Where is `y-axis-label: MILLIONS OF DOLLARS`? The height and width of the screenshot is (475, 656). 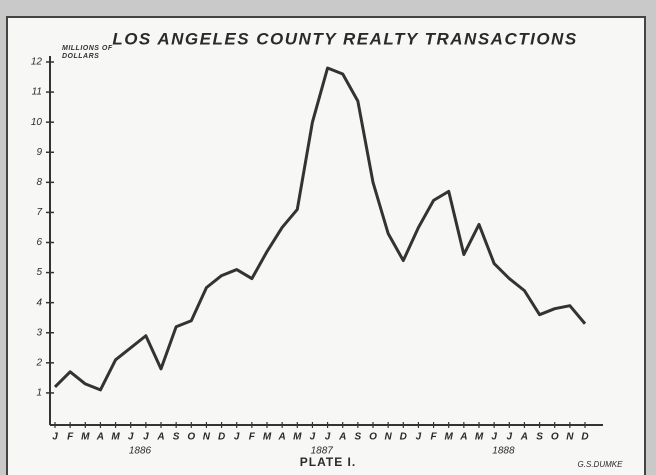 y-axis-label: MILLIONS OF DOLLARS is located at coordinates (87, 52).